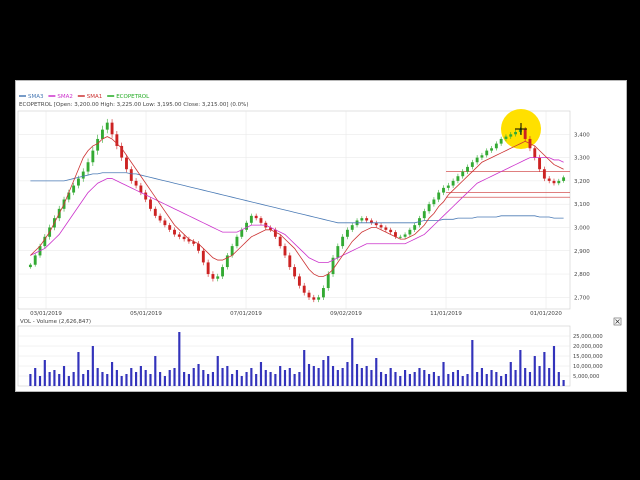  I want to click on volume-tick-label: 20,000,000, so click(588, 347).